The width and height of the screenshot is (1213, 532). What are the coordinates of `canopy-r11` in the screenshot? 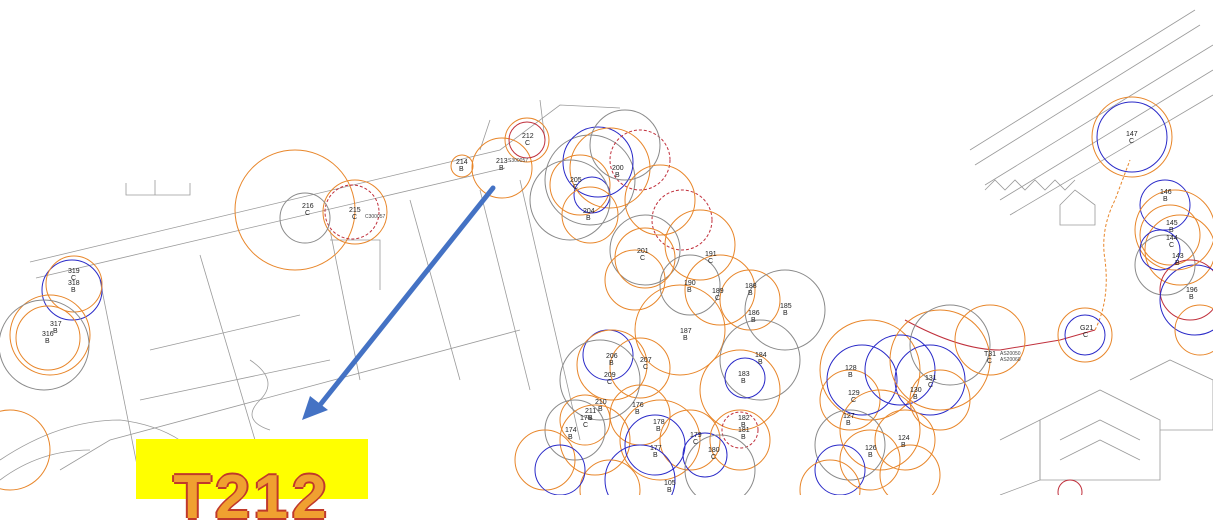 It's located at (850, 445).